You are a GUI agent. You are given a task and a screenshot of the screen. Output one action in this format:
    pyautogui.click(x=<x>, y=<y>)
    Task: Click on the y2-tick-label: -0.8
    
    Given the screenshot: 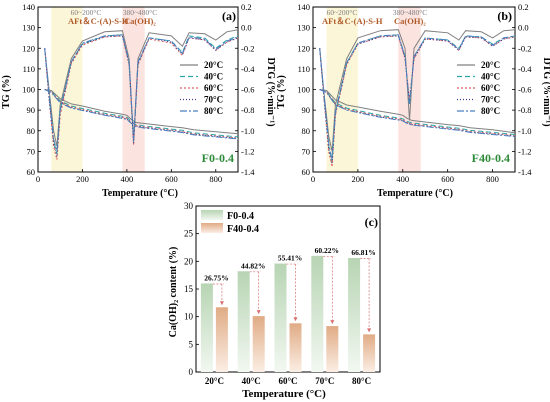 What is the action you would take?
    pyautogui.click(x=247, y=110)
    